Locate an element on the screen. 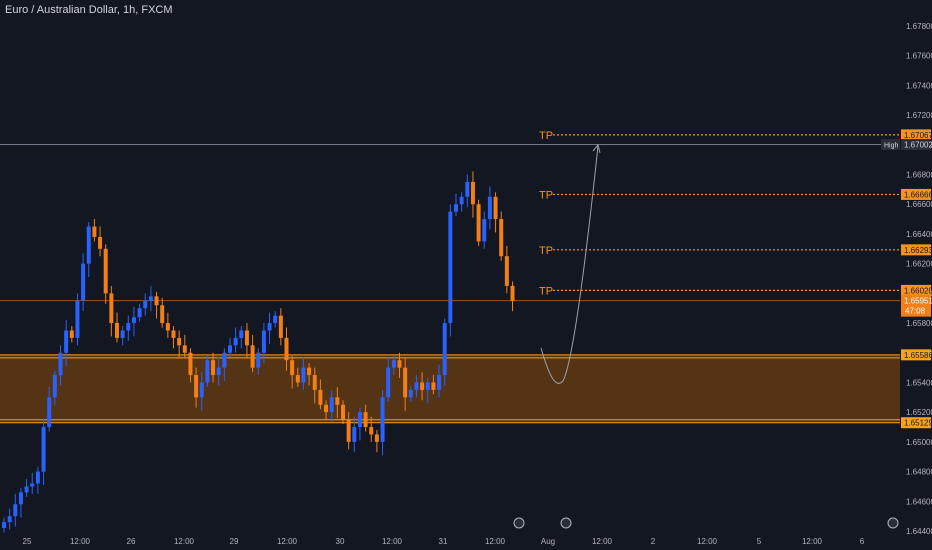 This screenshot has height=550, width=932. y-tick-label: 1.66800 is located at coordinates (919, 175).